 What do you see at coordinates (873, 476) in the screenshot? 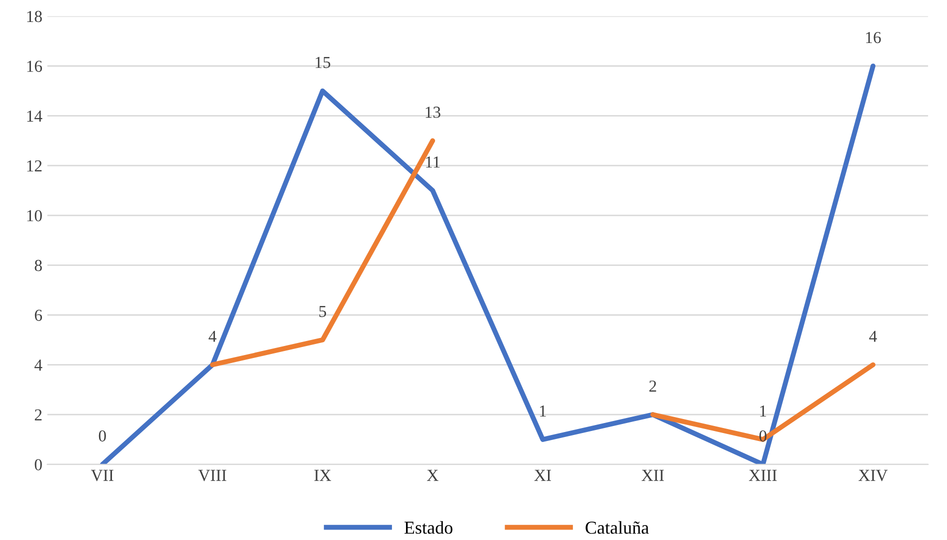
I see `x-tick-label: XIV` at bounding box center [873, 476].